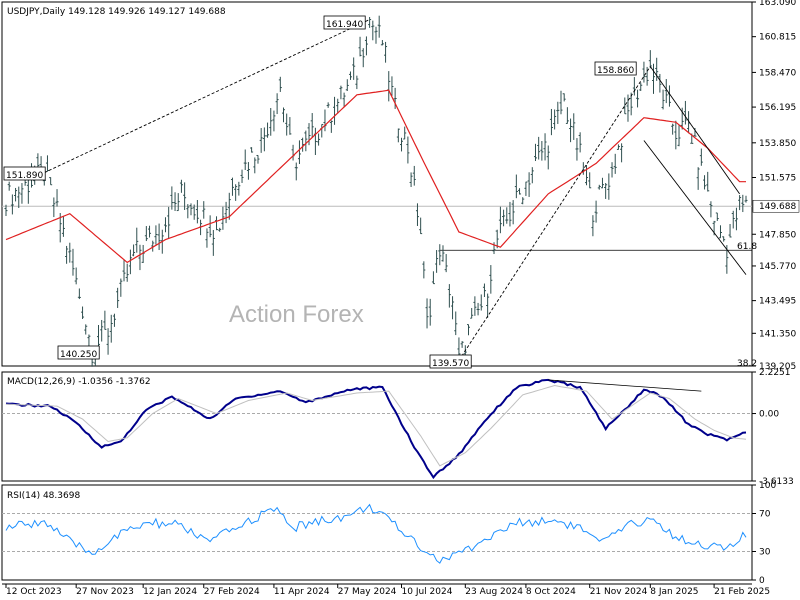 The height and width of the screenshot is (600, 800). Describe the element at coordinates (551, 592) in the screenshot. I see `date-tick-label: 8 Oct 2024` at that location.